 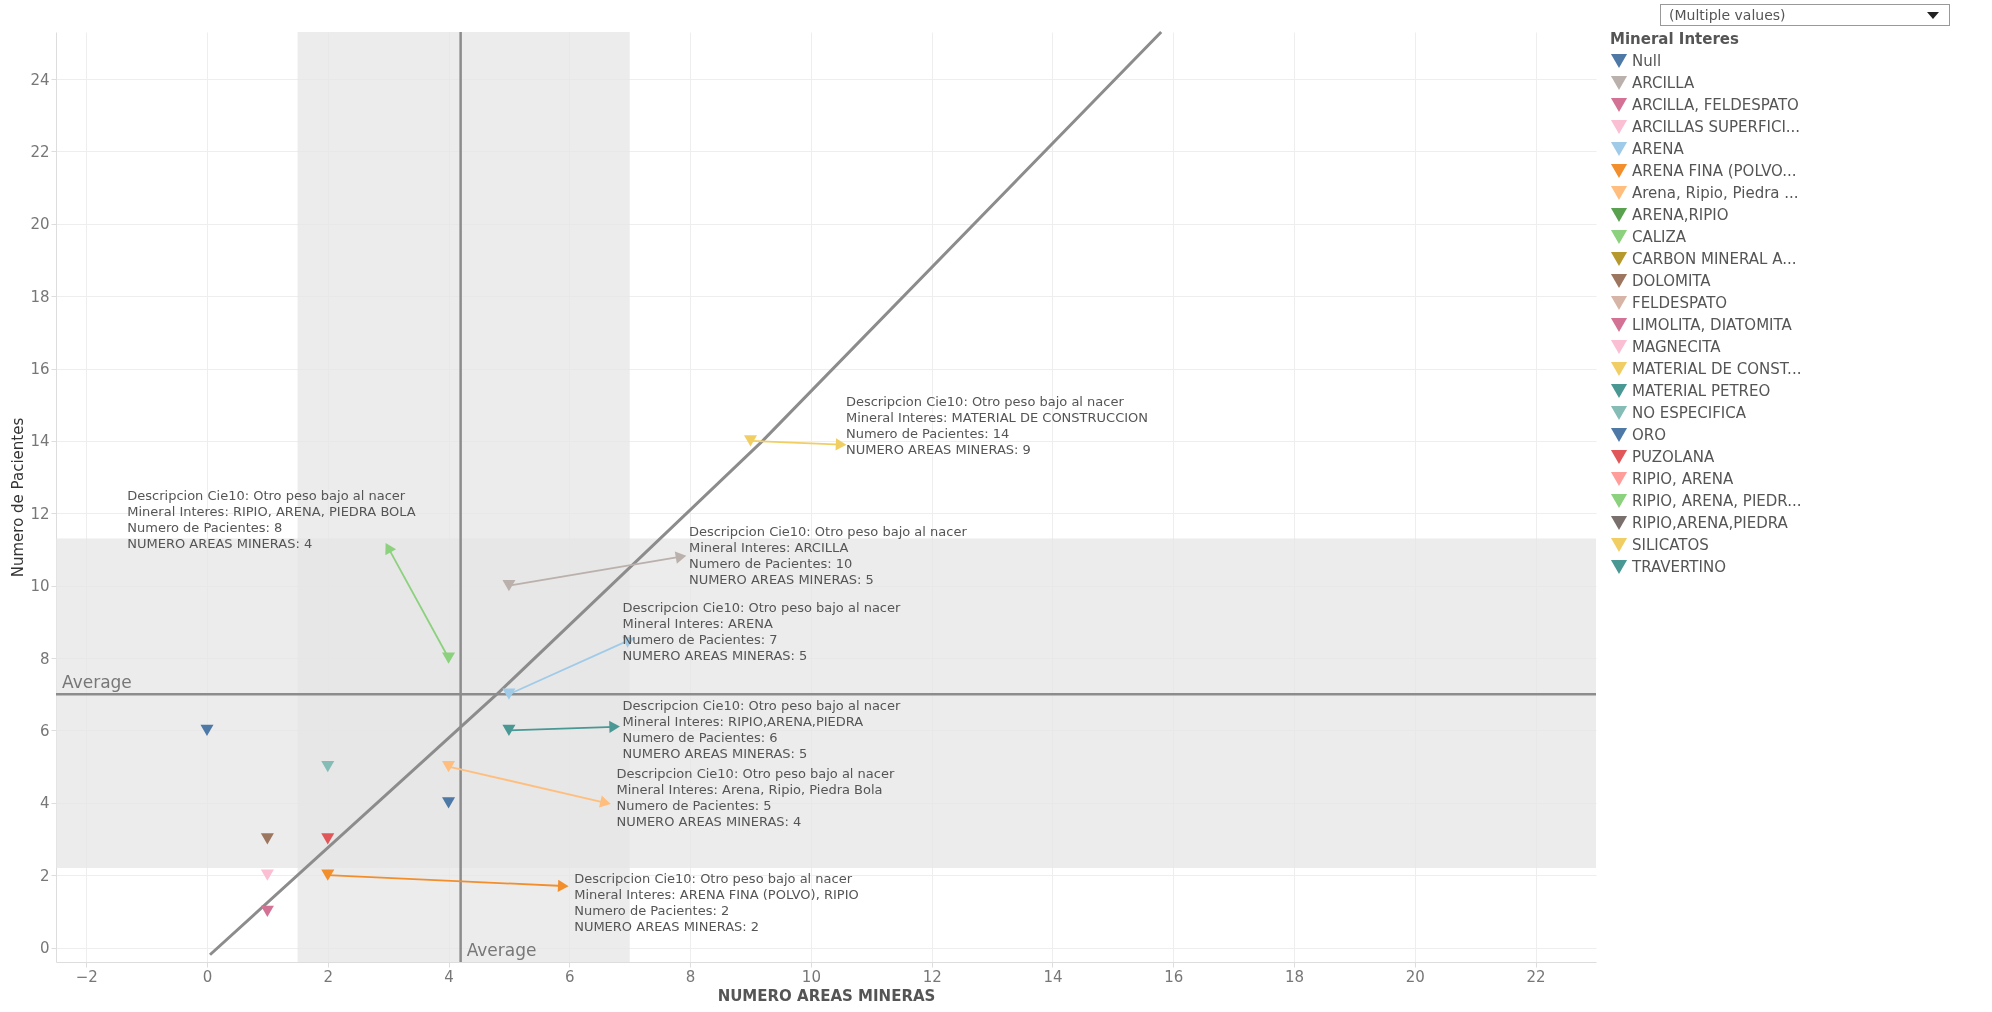 What do you see at coordinates (1174, 976) in the screenshot?
I see `x-tick-label: 16` at bounding box center [1174, 976].